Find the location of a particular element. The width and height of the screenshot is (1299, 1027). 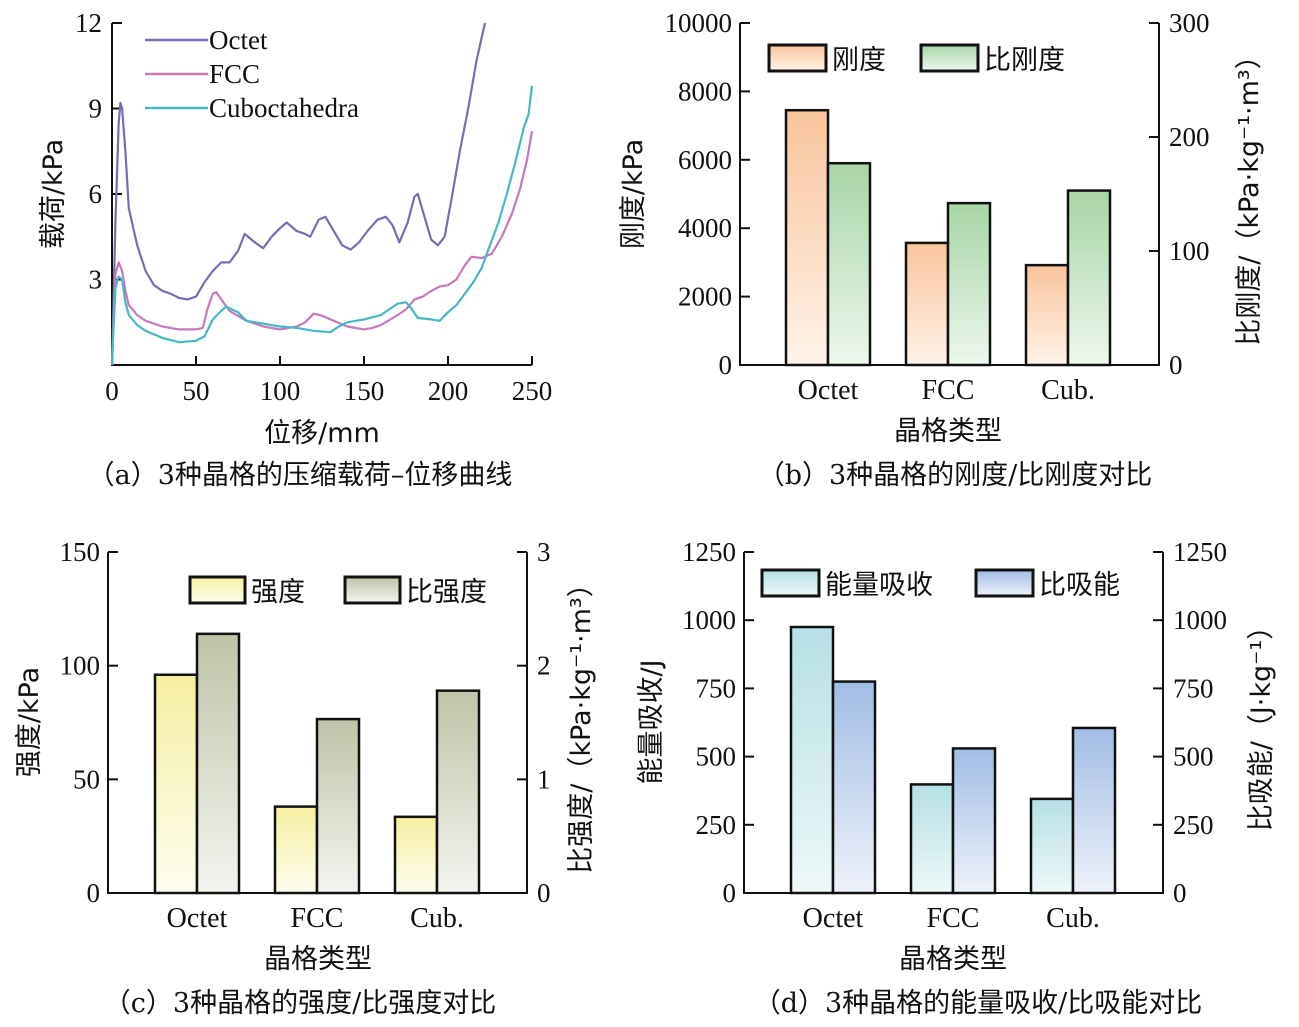

panel-a-ticks: 0 50 100 150 200 250 3 6 9 12 is located at coordinates (313, 207).